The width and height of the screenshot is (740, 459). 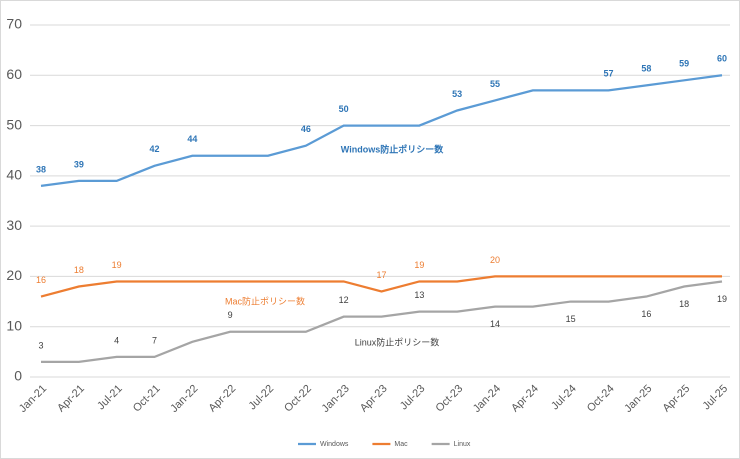 I want to click on y-tick-label: 70, so click(x=14, y=24).